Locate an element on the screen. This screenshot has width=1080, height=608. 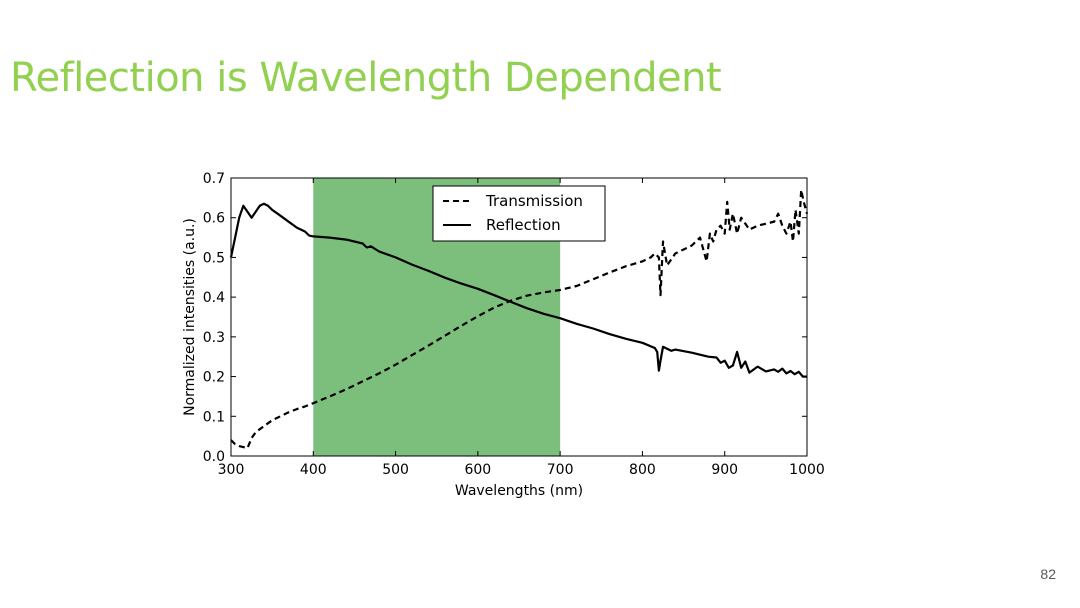
x-tick-label: 300 is located at coordinates (231, 470).